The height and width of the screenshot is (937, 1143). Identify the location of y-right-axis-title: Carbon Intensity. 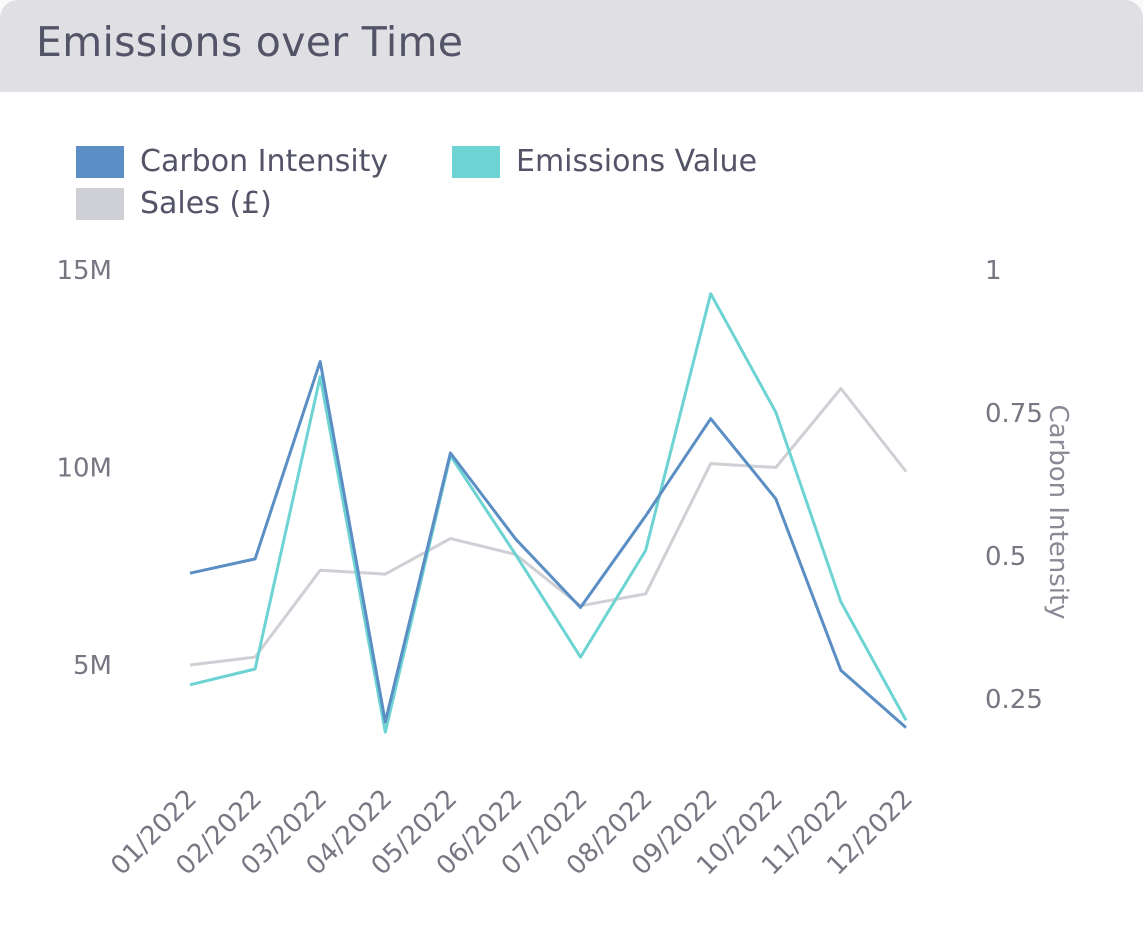
(1058, 511).